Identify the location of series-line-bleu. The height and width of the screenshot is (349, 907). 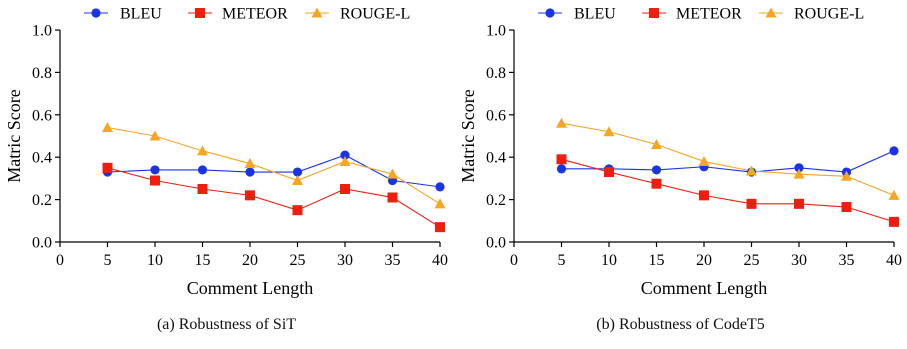
(728, 161).